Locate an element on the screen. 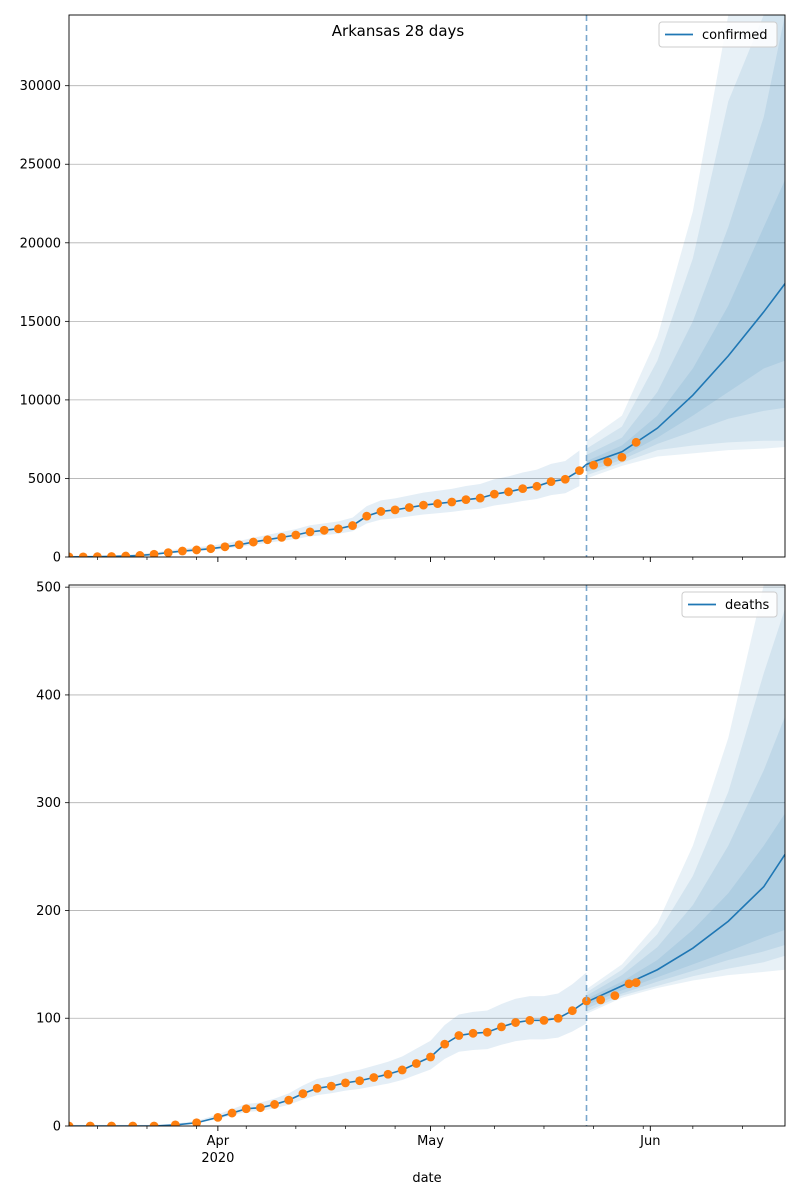 The image size is (800, 1200). y-tick-label: 300 is located at coordinates (48, 803).